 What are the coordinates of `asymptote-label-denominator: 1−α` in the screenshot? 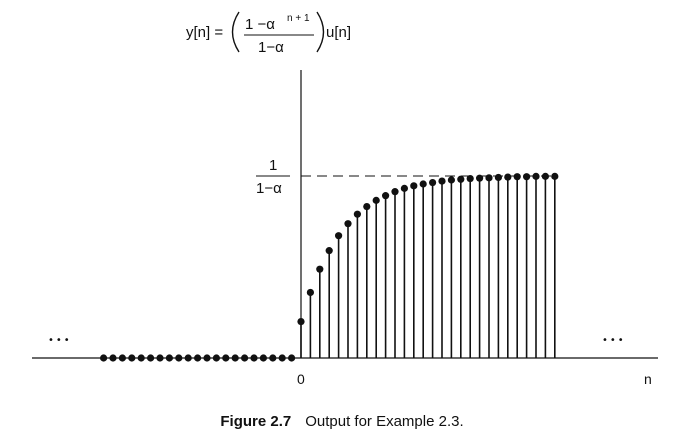 It's located at (269, 188).